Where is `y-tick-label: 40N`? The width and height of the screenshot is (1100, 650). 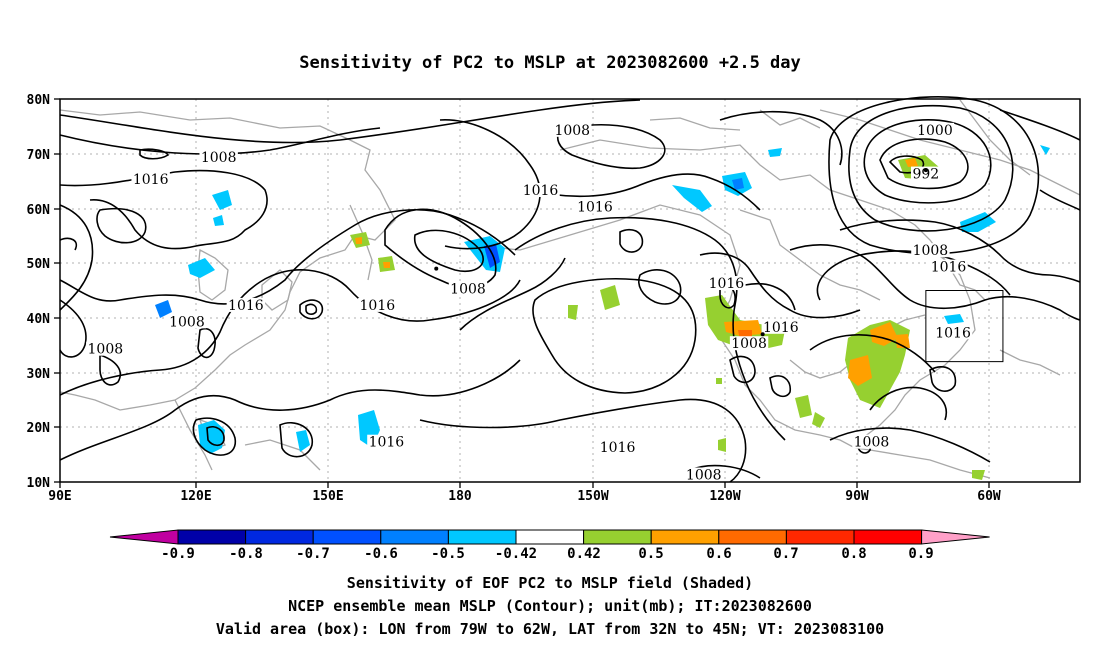
y-tick-label: 40N is located at coordinates (39, 319).